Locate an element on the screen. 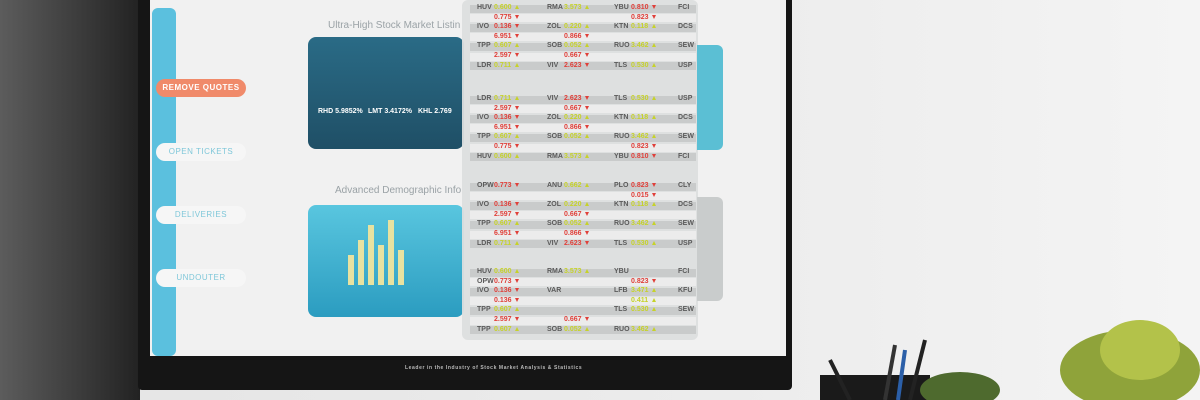 Image resolution: width=1200 pixels, height=400 pixels. ticker-symbol: RMA is located at coordinates (555, 271).